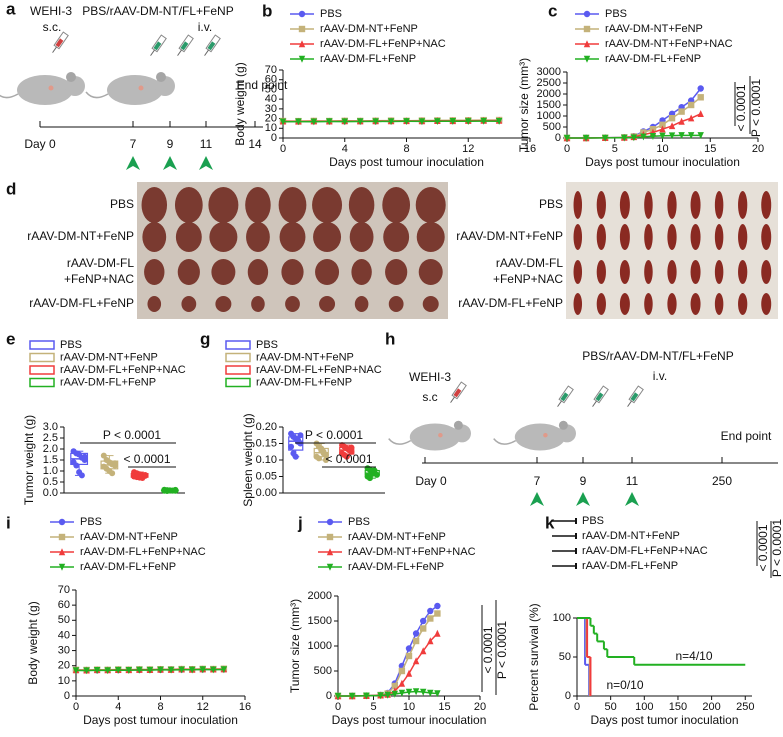 The width and height of the screenshot is (783, 737). Describe the element at coordinates (320, 596) in the screenshot. I see `y-tick-label: 2000` at that location.